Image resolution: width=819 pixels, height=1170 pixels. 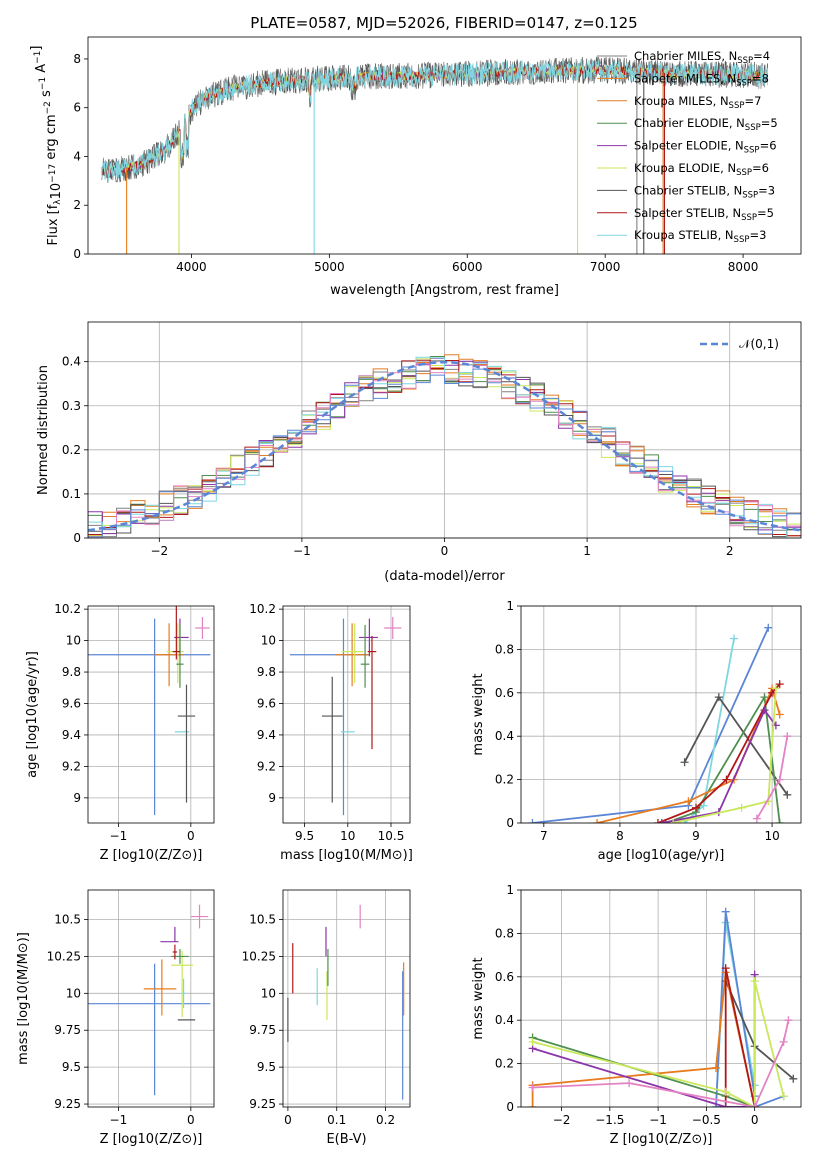 What do you see at coordinates (605, 267) in the screenshot?
I see `x-tick-label: 7000` at bounding box center [605, 267].